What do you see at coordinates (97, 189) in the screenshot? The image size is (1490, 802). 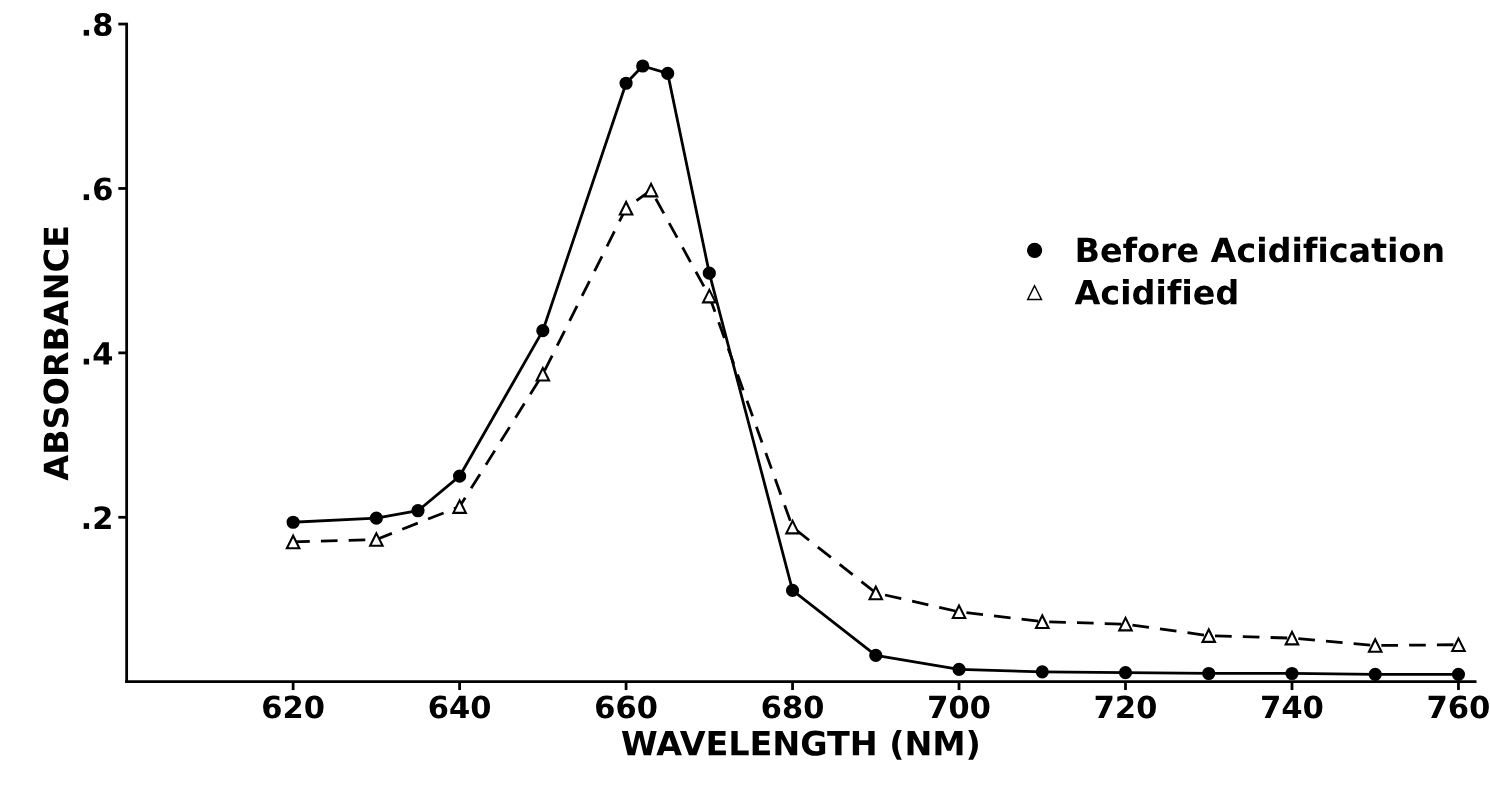 I see `y-tick-label: .6` at bounding box center [97, 189].